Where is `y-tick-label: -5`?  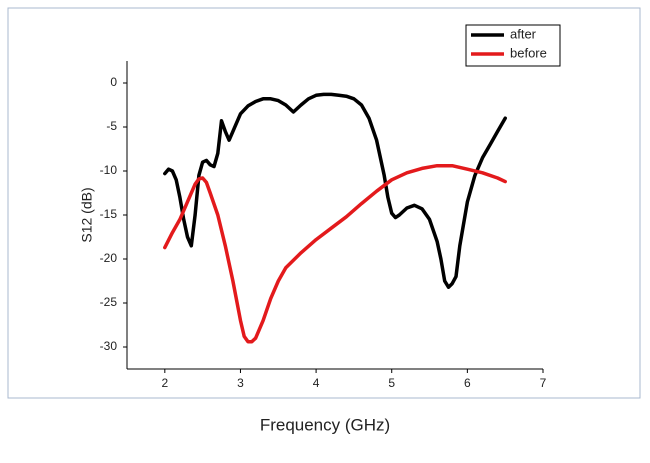 y-tick-label: -5 is located at coordinates (111, 126).